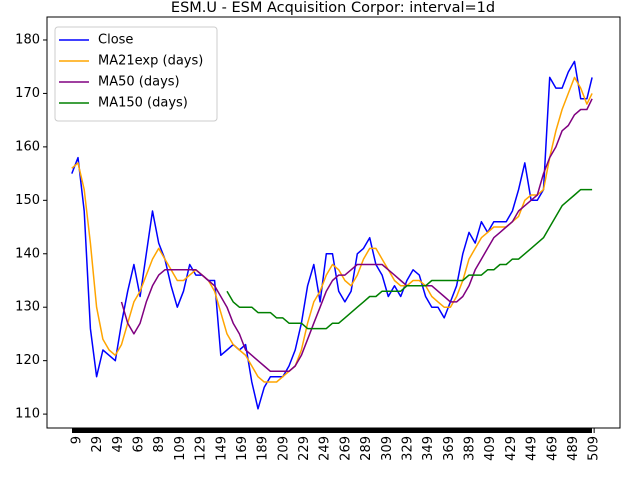 Image resolution: width=640 pixels, height=480 pixels. Describe the element at coordinates (325, 448) in the screenshot. I see `x-tick-label: 249` at that location.